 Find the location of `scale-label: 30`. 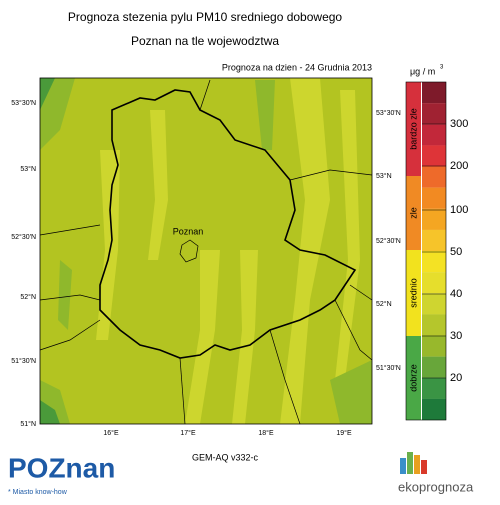

scale-label: 30 is located at coordinates (456, 336).